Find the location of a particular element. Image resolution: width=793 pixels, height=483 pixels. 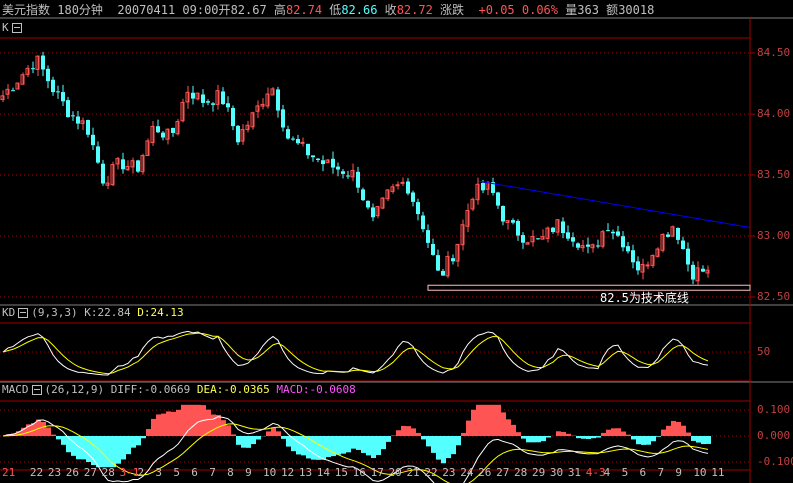

date-label: 7 is located at coordinates (661, 472).